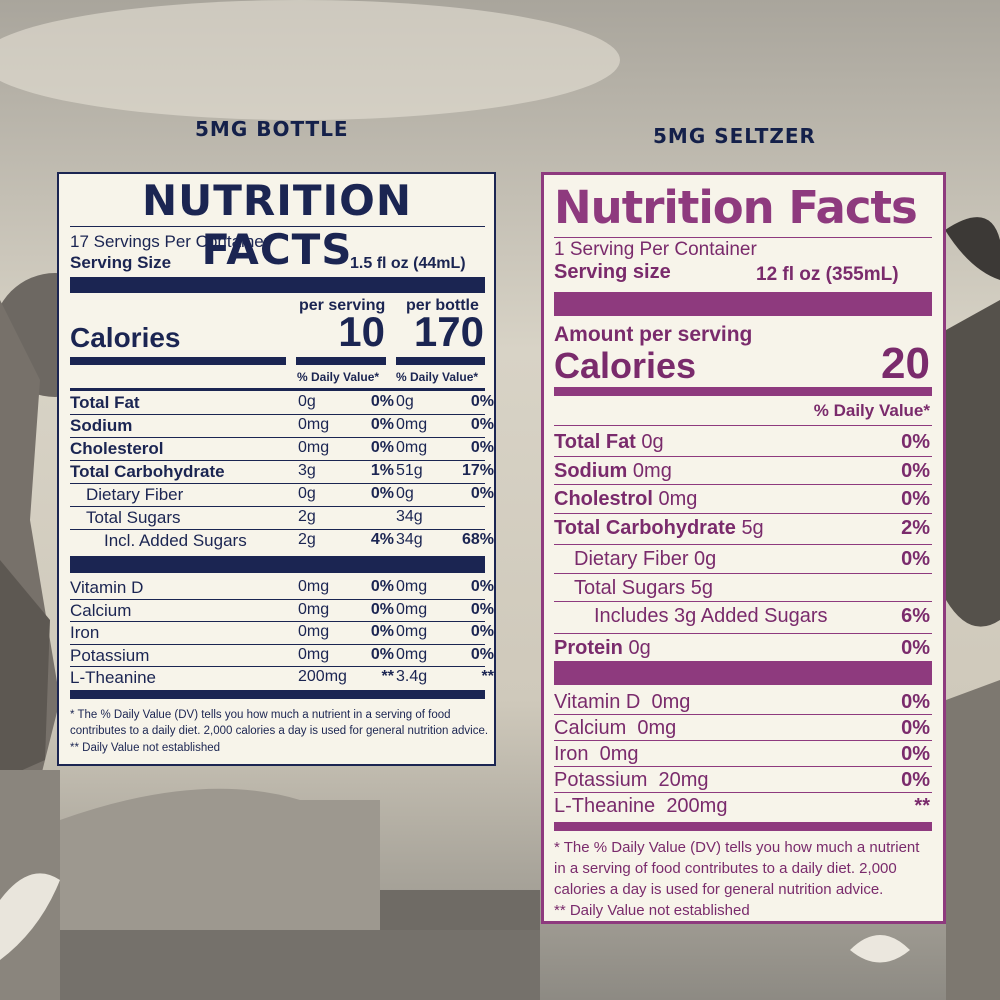 The image size is (1000, 1000). What do you see at coordinates (105, 402) in the screenshot?
I see `nutrient-name: Total Fat` at bounding box center [105, 402].